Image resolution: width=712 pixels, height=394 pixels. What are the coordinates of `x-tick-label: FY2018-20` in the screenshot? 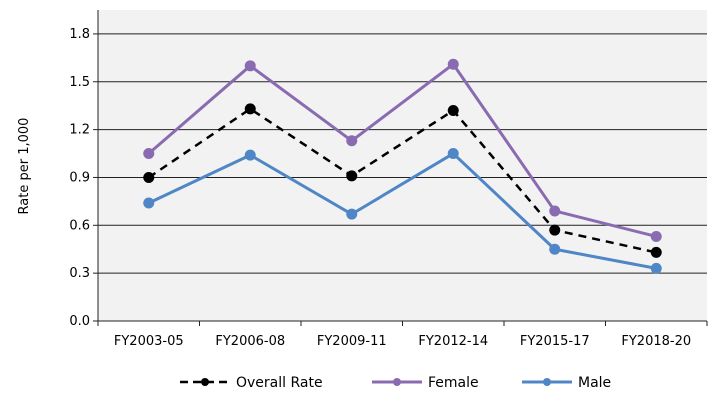 It's located at (656, 341).